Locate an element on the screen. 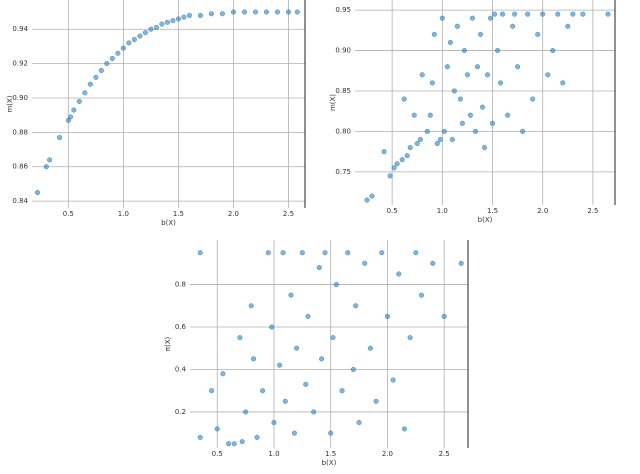 The image size is (640, 474). y-tick-label: 0.92 is located at coordinates (20, 64).